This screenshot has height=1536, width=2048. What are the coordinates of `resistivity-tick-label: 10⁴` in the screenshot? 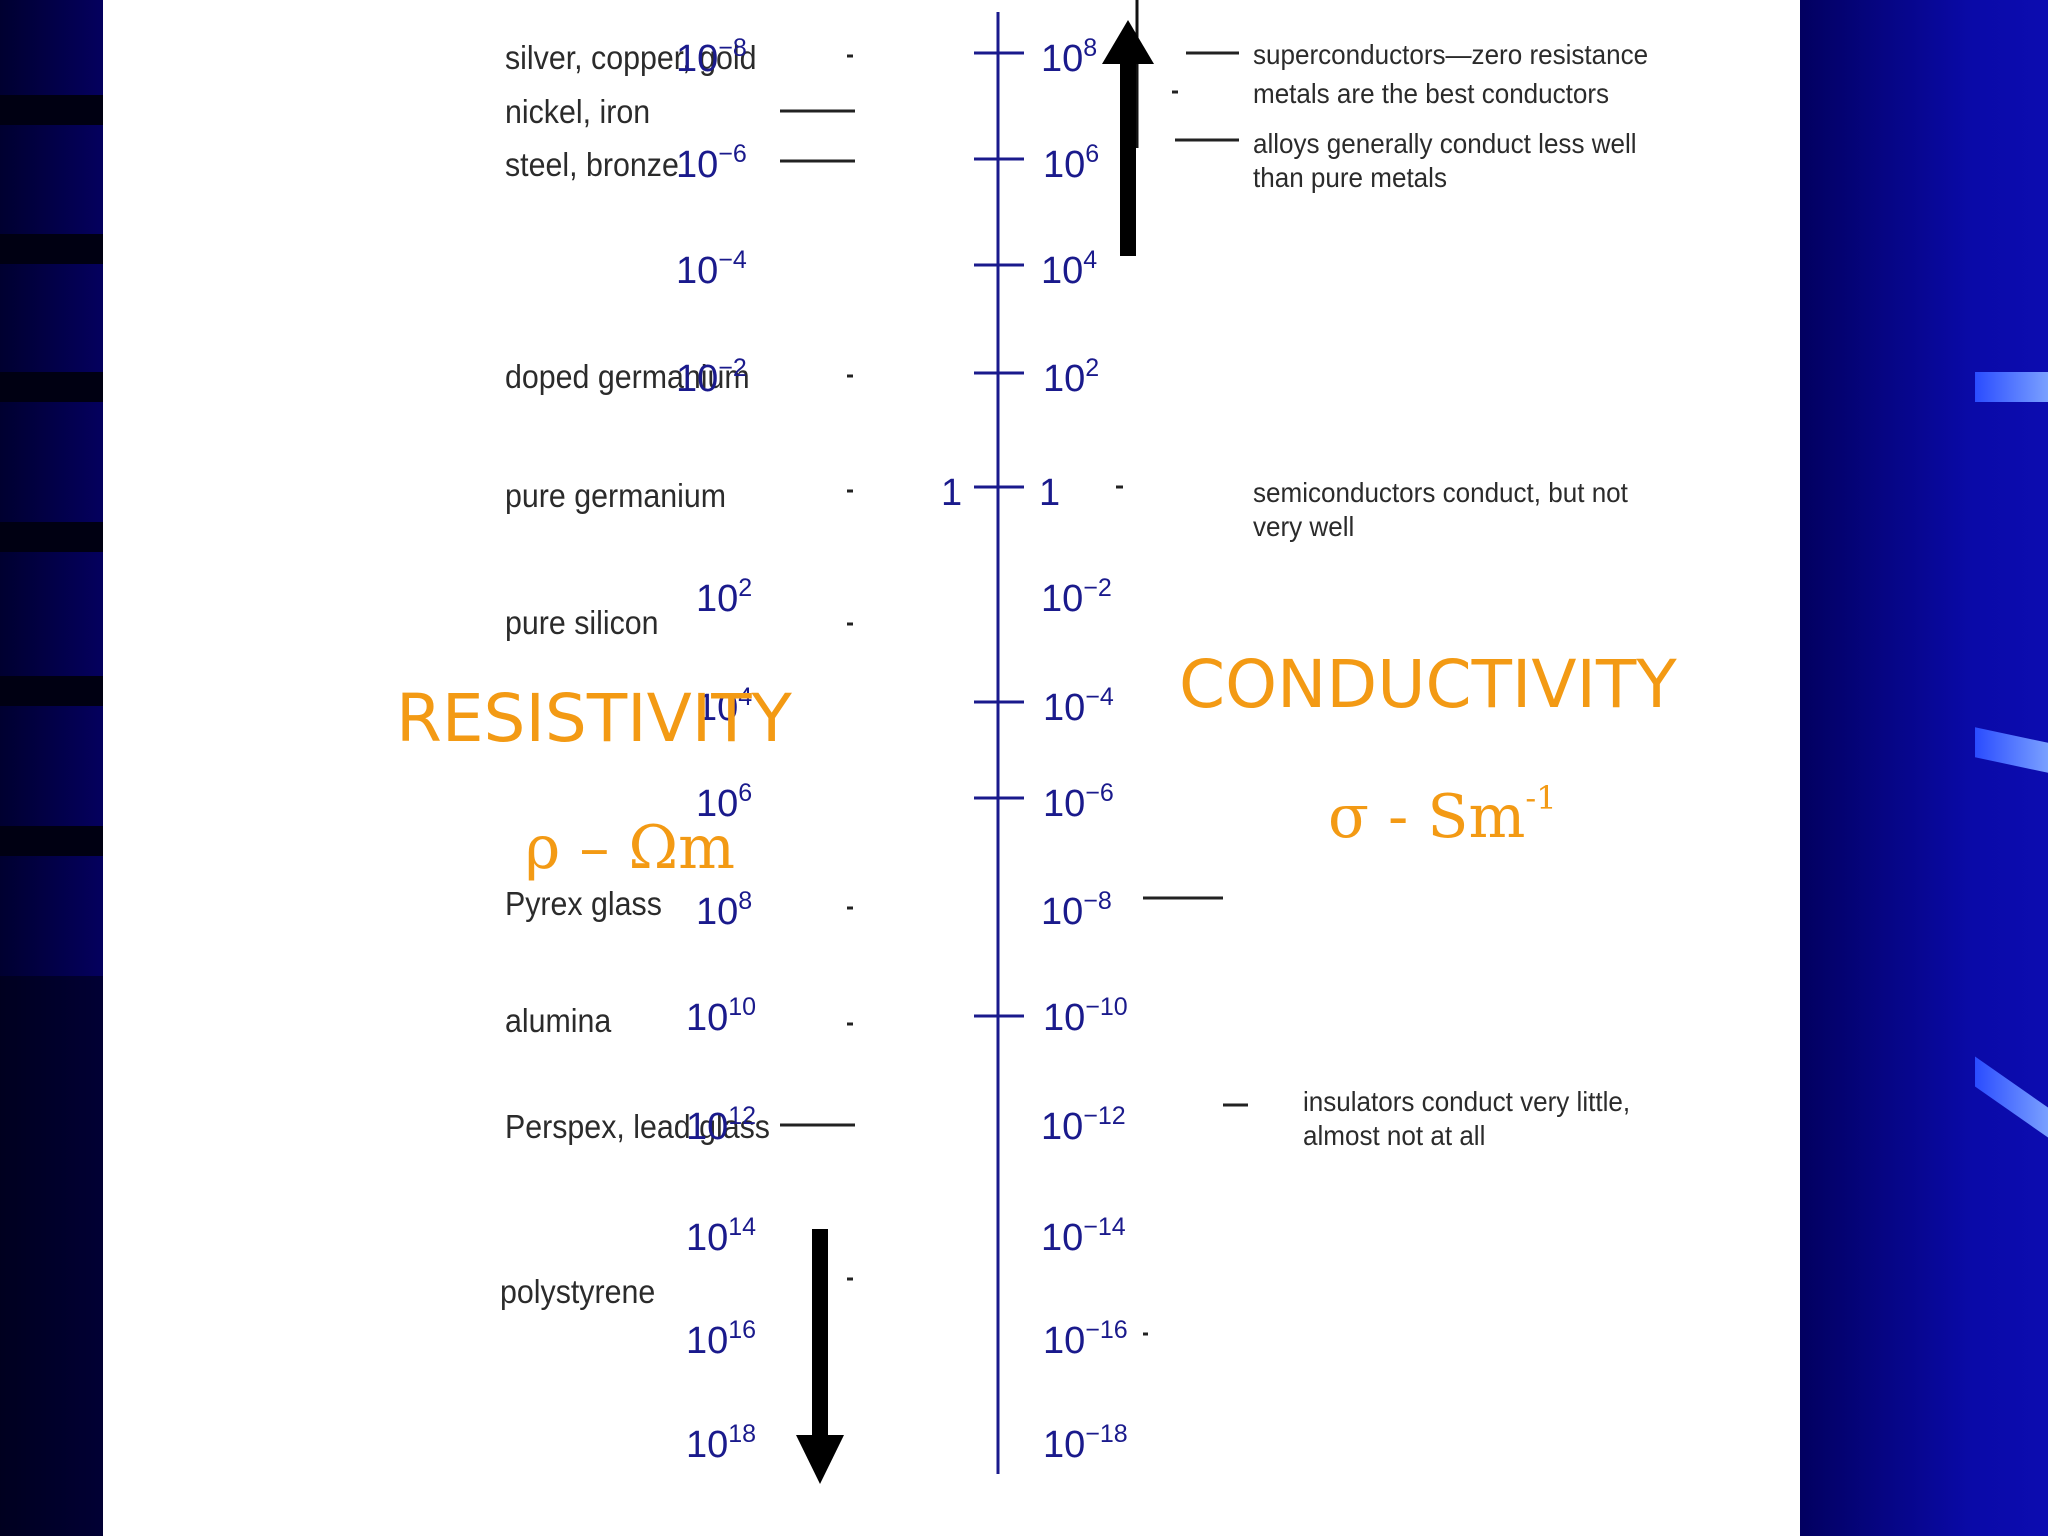 It's located at (724, 706).